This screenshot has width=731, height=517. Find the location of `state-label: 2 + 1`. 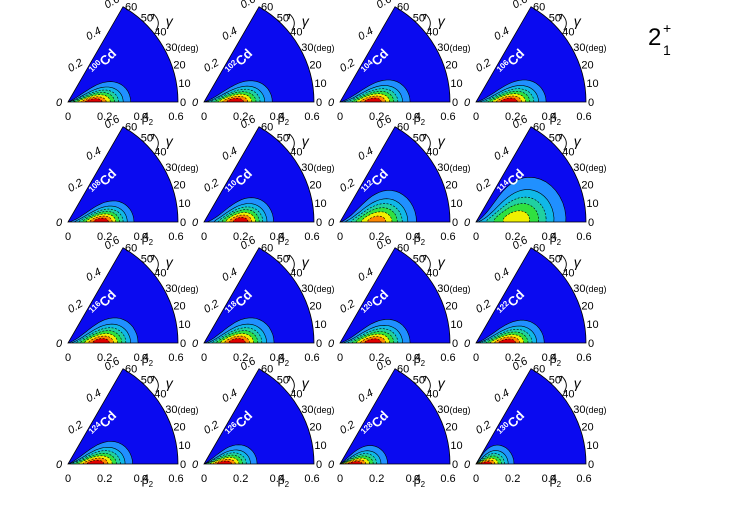

state-label: 2 + 1 is located at coordinates (659, 39).